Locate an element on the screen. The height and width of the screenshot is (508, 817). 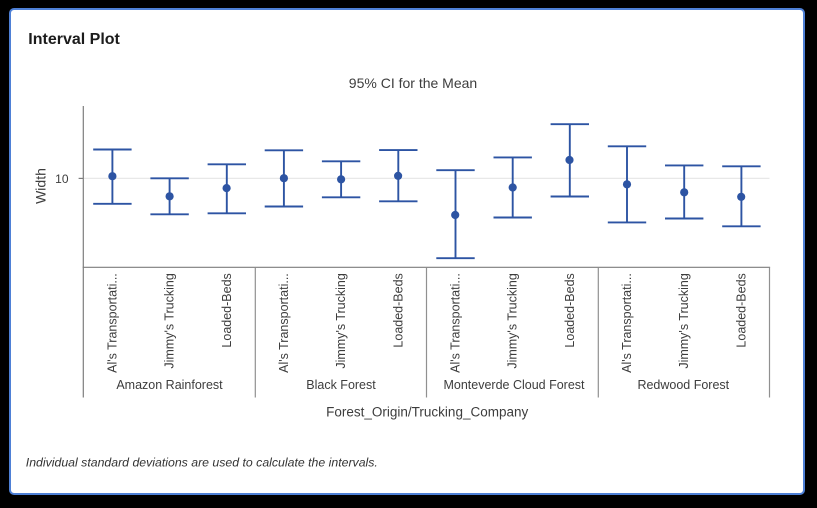
svg-text: Width is located at coordinates (41, 186).